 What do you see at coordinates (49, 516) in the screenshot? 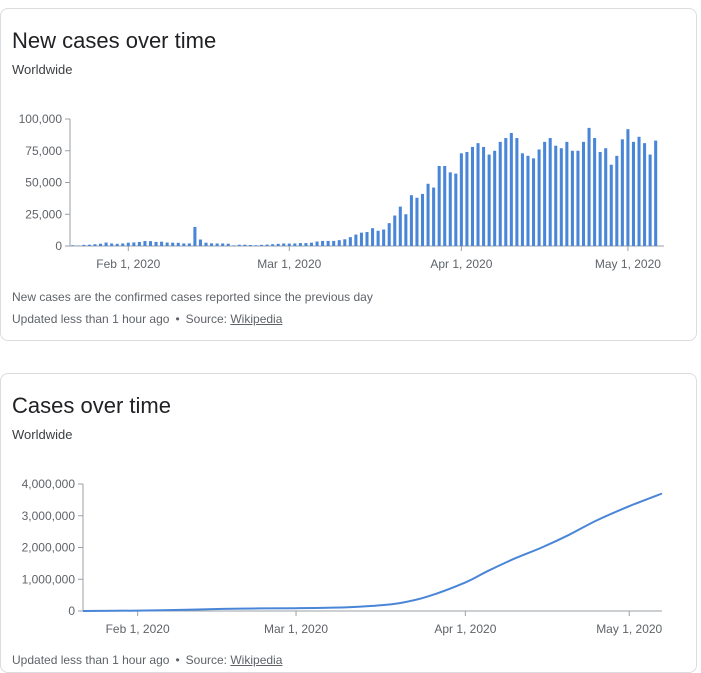
I see `y-tick-label: 3,000,000` at bounding box center [49, 516].